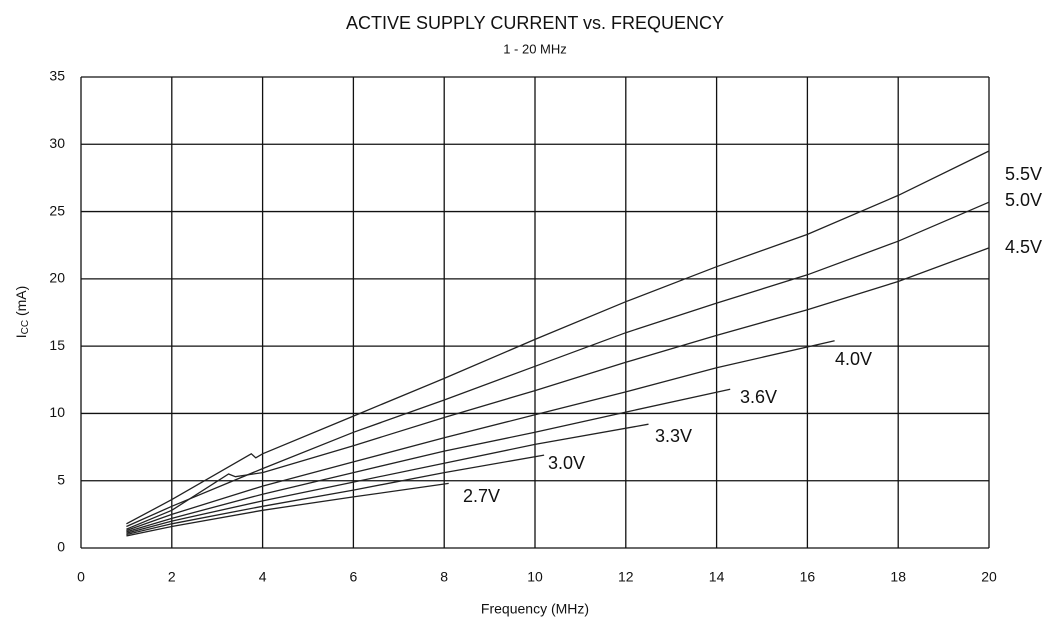 This screenshot has height=621, width=1060. Describe the element at coordinates (808, 577) in the screenshot. I see `x-tick-label: 16` at that location.